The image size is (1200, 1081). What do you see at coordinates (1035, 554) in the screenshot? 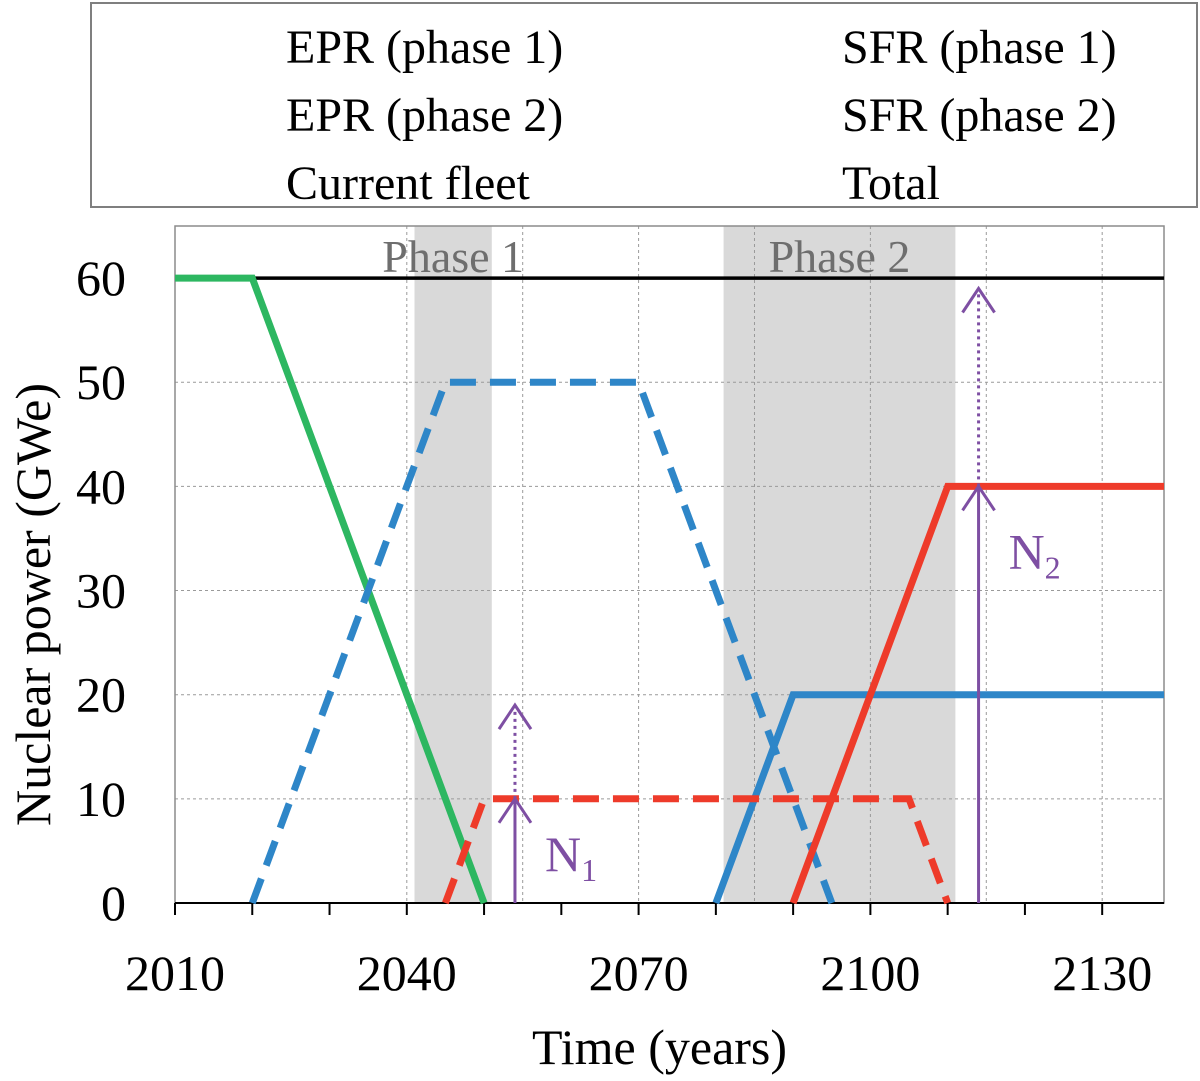
I see `annotation-label: N2` at bounding box center [1035, 554].